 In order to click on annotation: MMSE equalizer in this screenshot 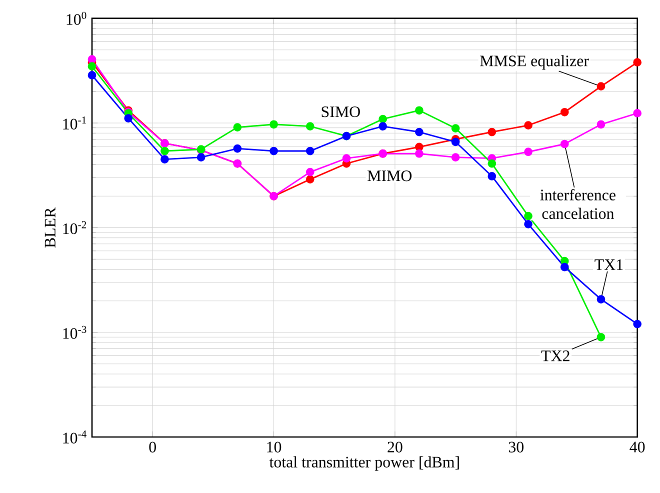, I will do `click(534, 62)`.